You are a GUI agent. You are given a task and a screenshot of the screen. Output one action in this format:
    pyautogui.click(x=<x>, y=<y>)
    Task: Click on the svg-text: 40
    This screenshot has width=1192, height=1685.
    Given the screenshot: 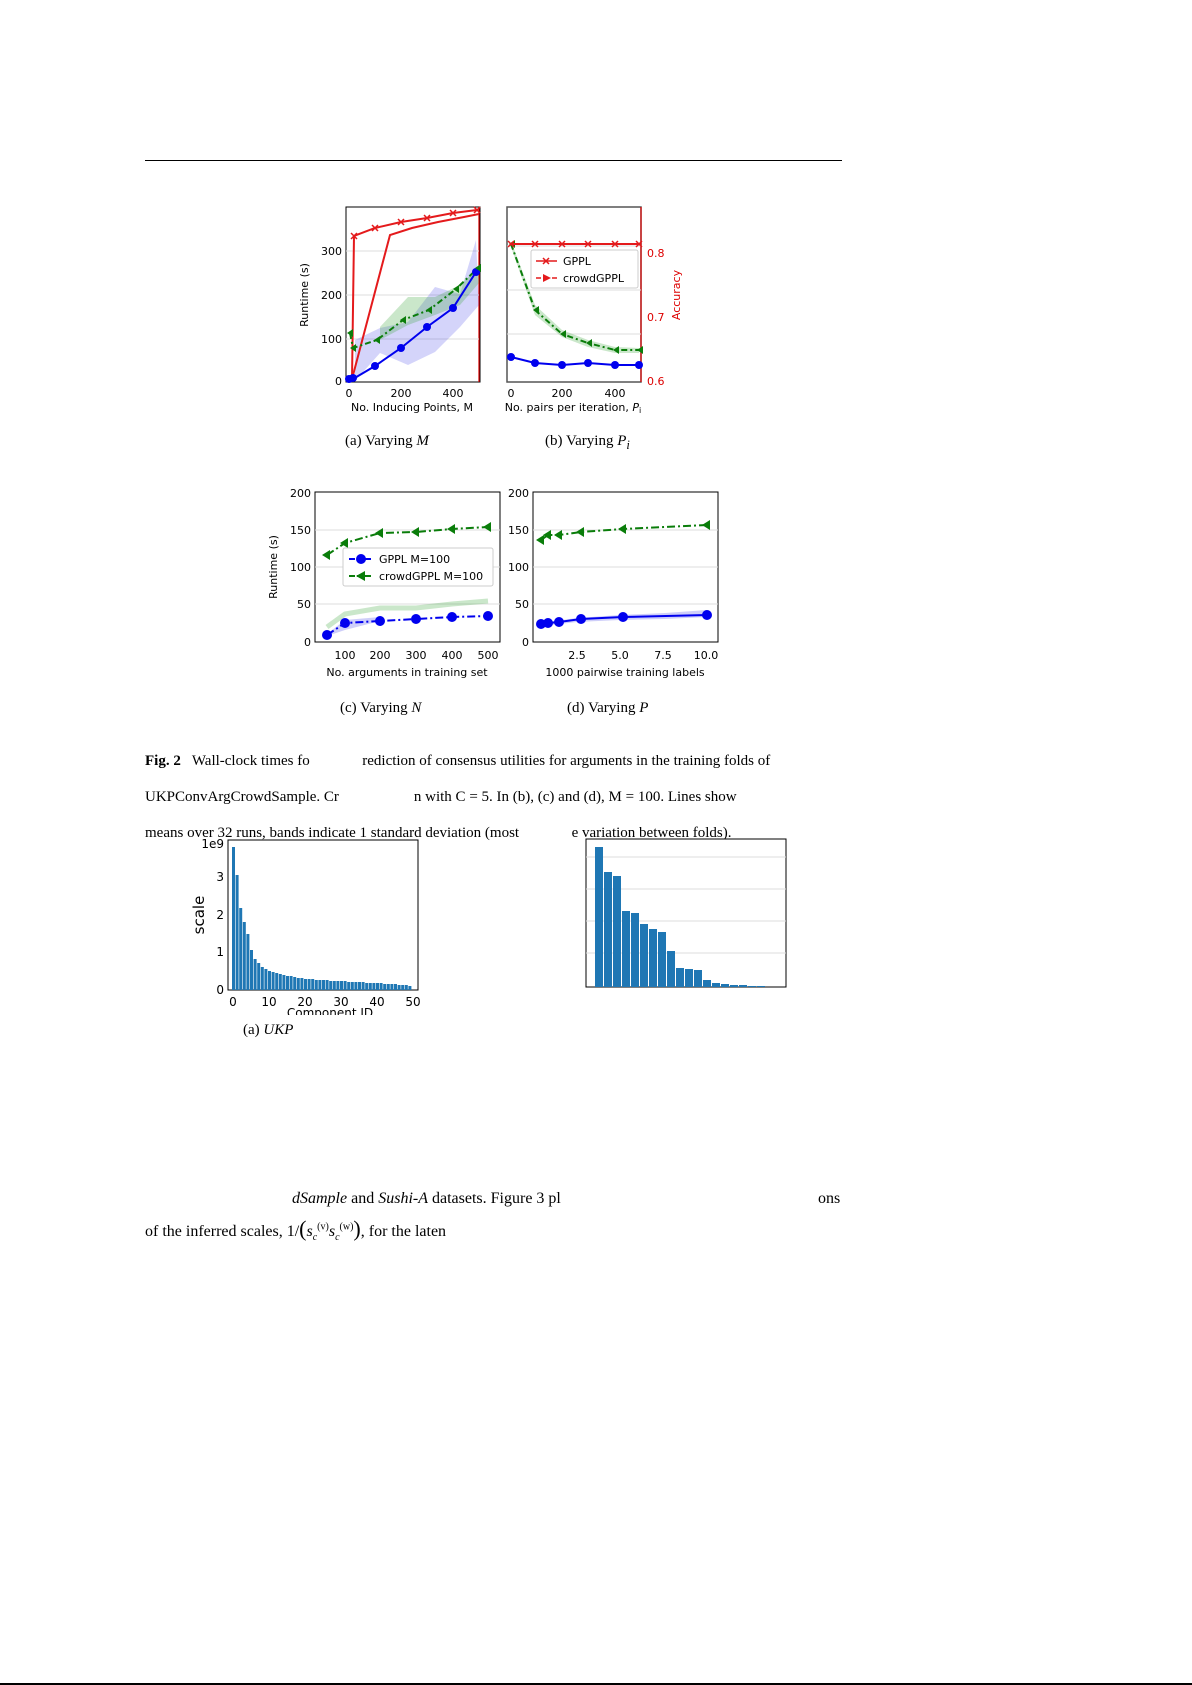 What is the action you would take?
    pyautogui.click(x=376, y=1002)
    